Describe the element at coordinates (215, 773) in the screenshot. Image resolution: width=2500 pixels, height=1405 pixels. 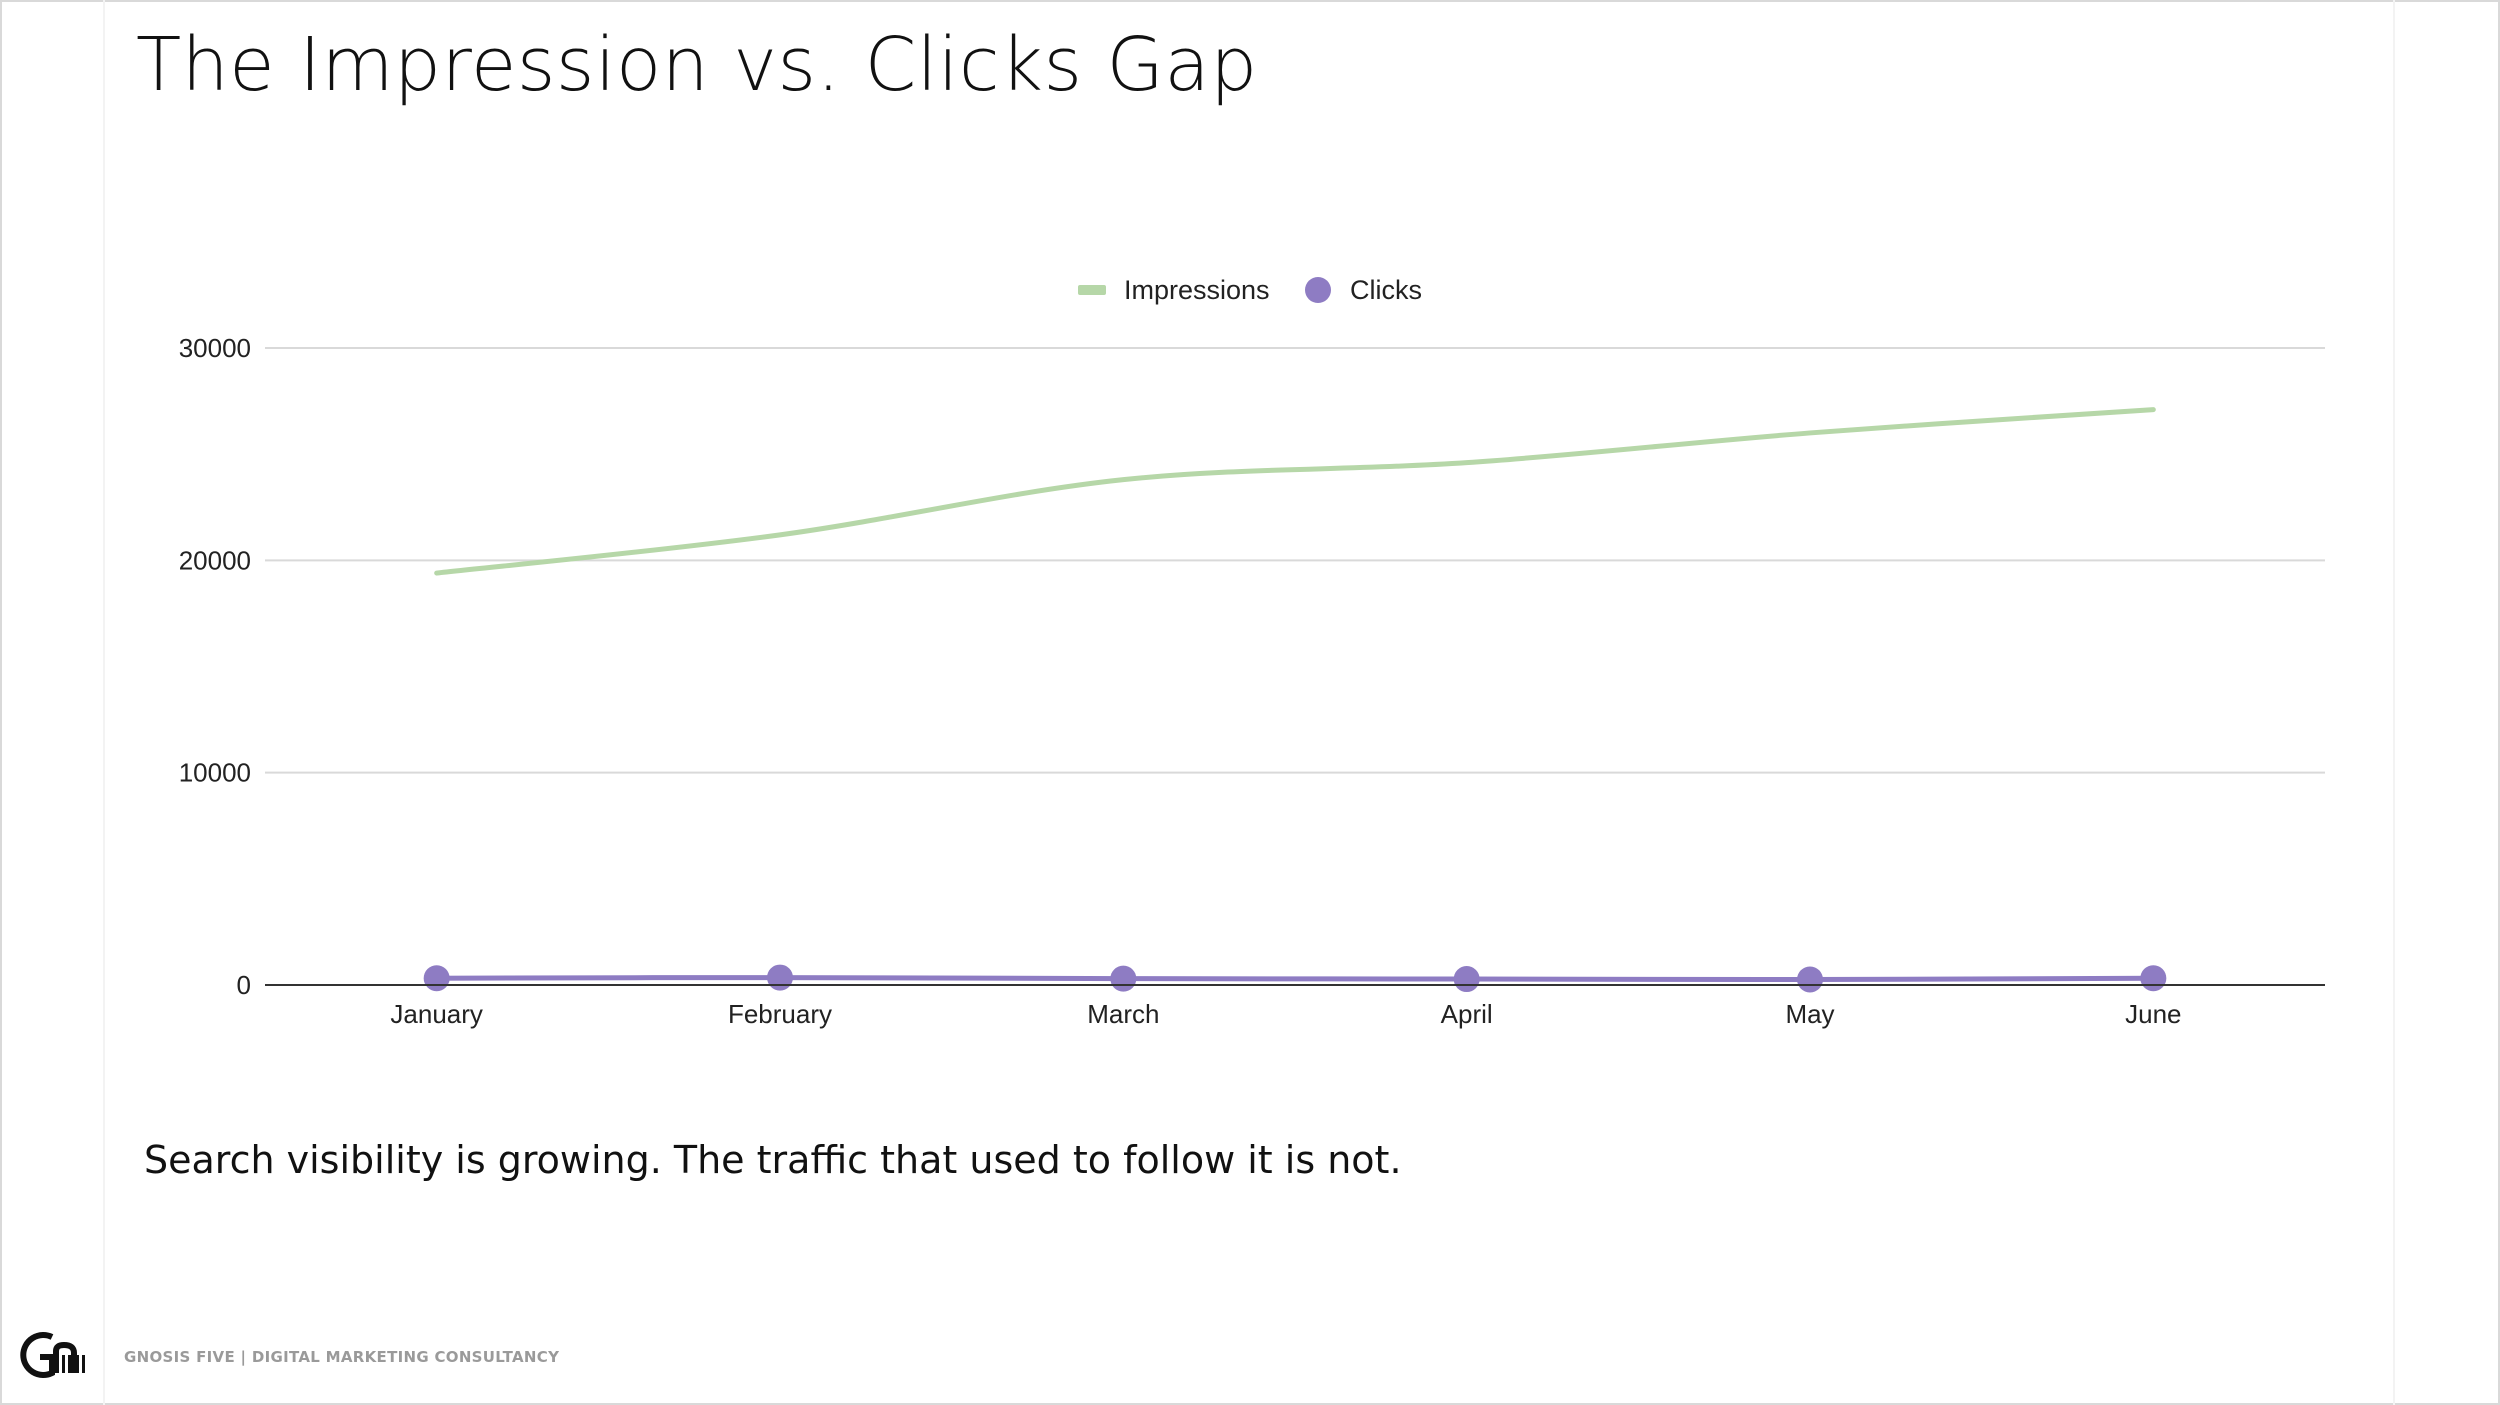
I see `y-tick-label: 10000` at that location.